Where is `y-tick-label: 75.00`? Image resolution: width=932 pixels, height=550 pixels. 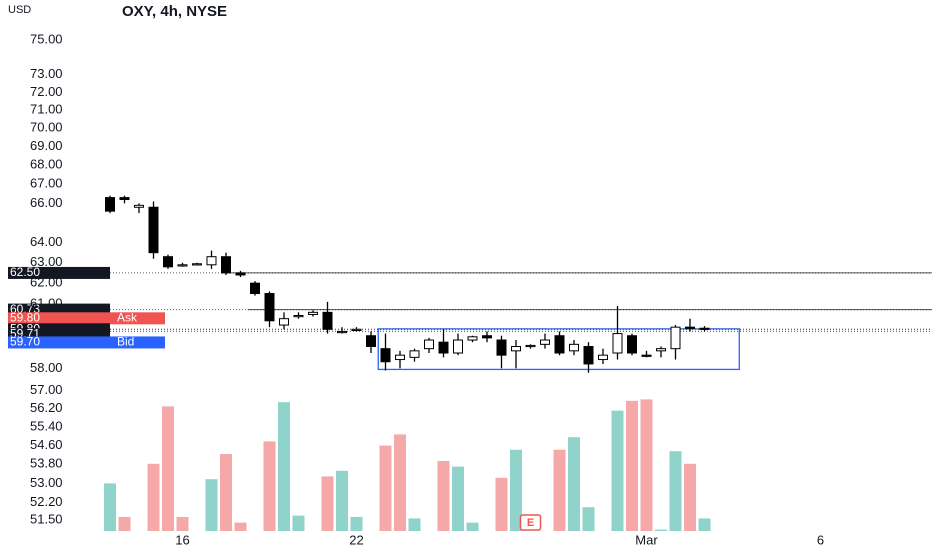 y-tick-label: 75.00 is located at coordinates (46, 39).